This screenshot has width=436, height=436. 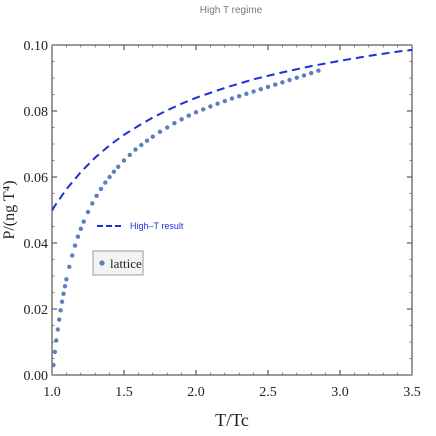 What do you see at coordinates (36, 46) in the screenshot?
I see `y-tick-label: 0.10` at bounding box center [36, 46].